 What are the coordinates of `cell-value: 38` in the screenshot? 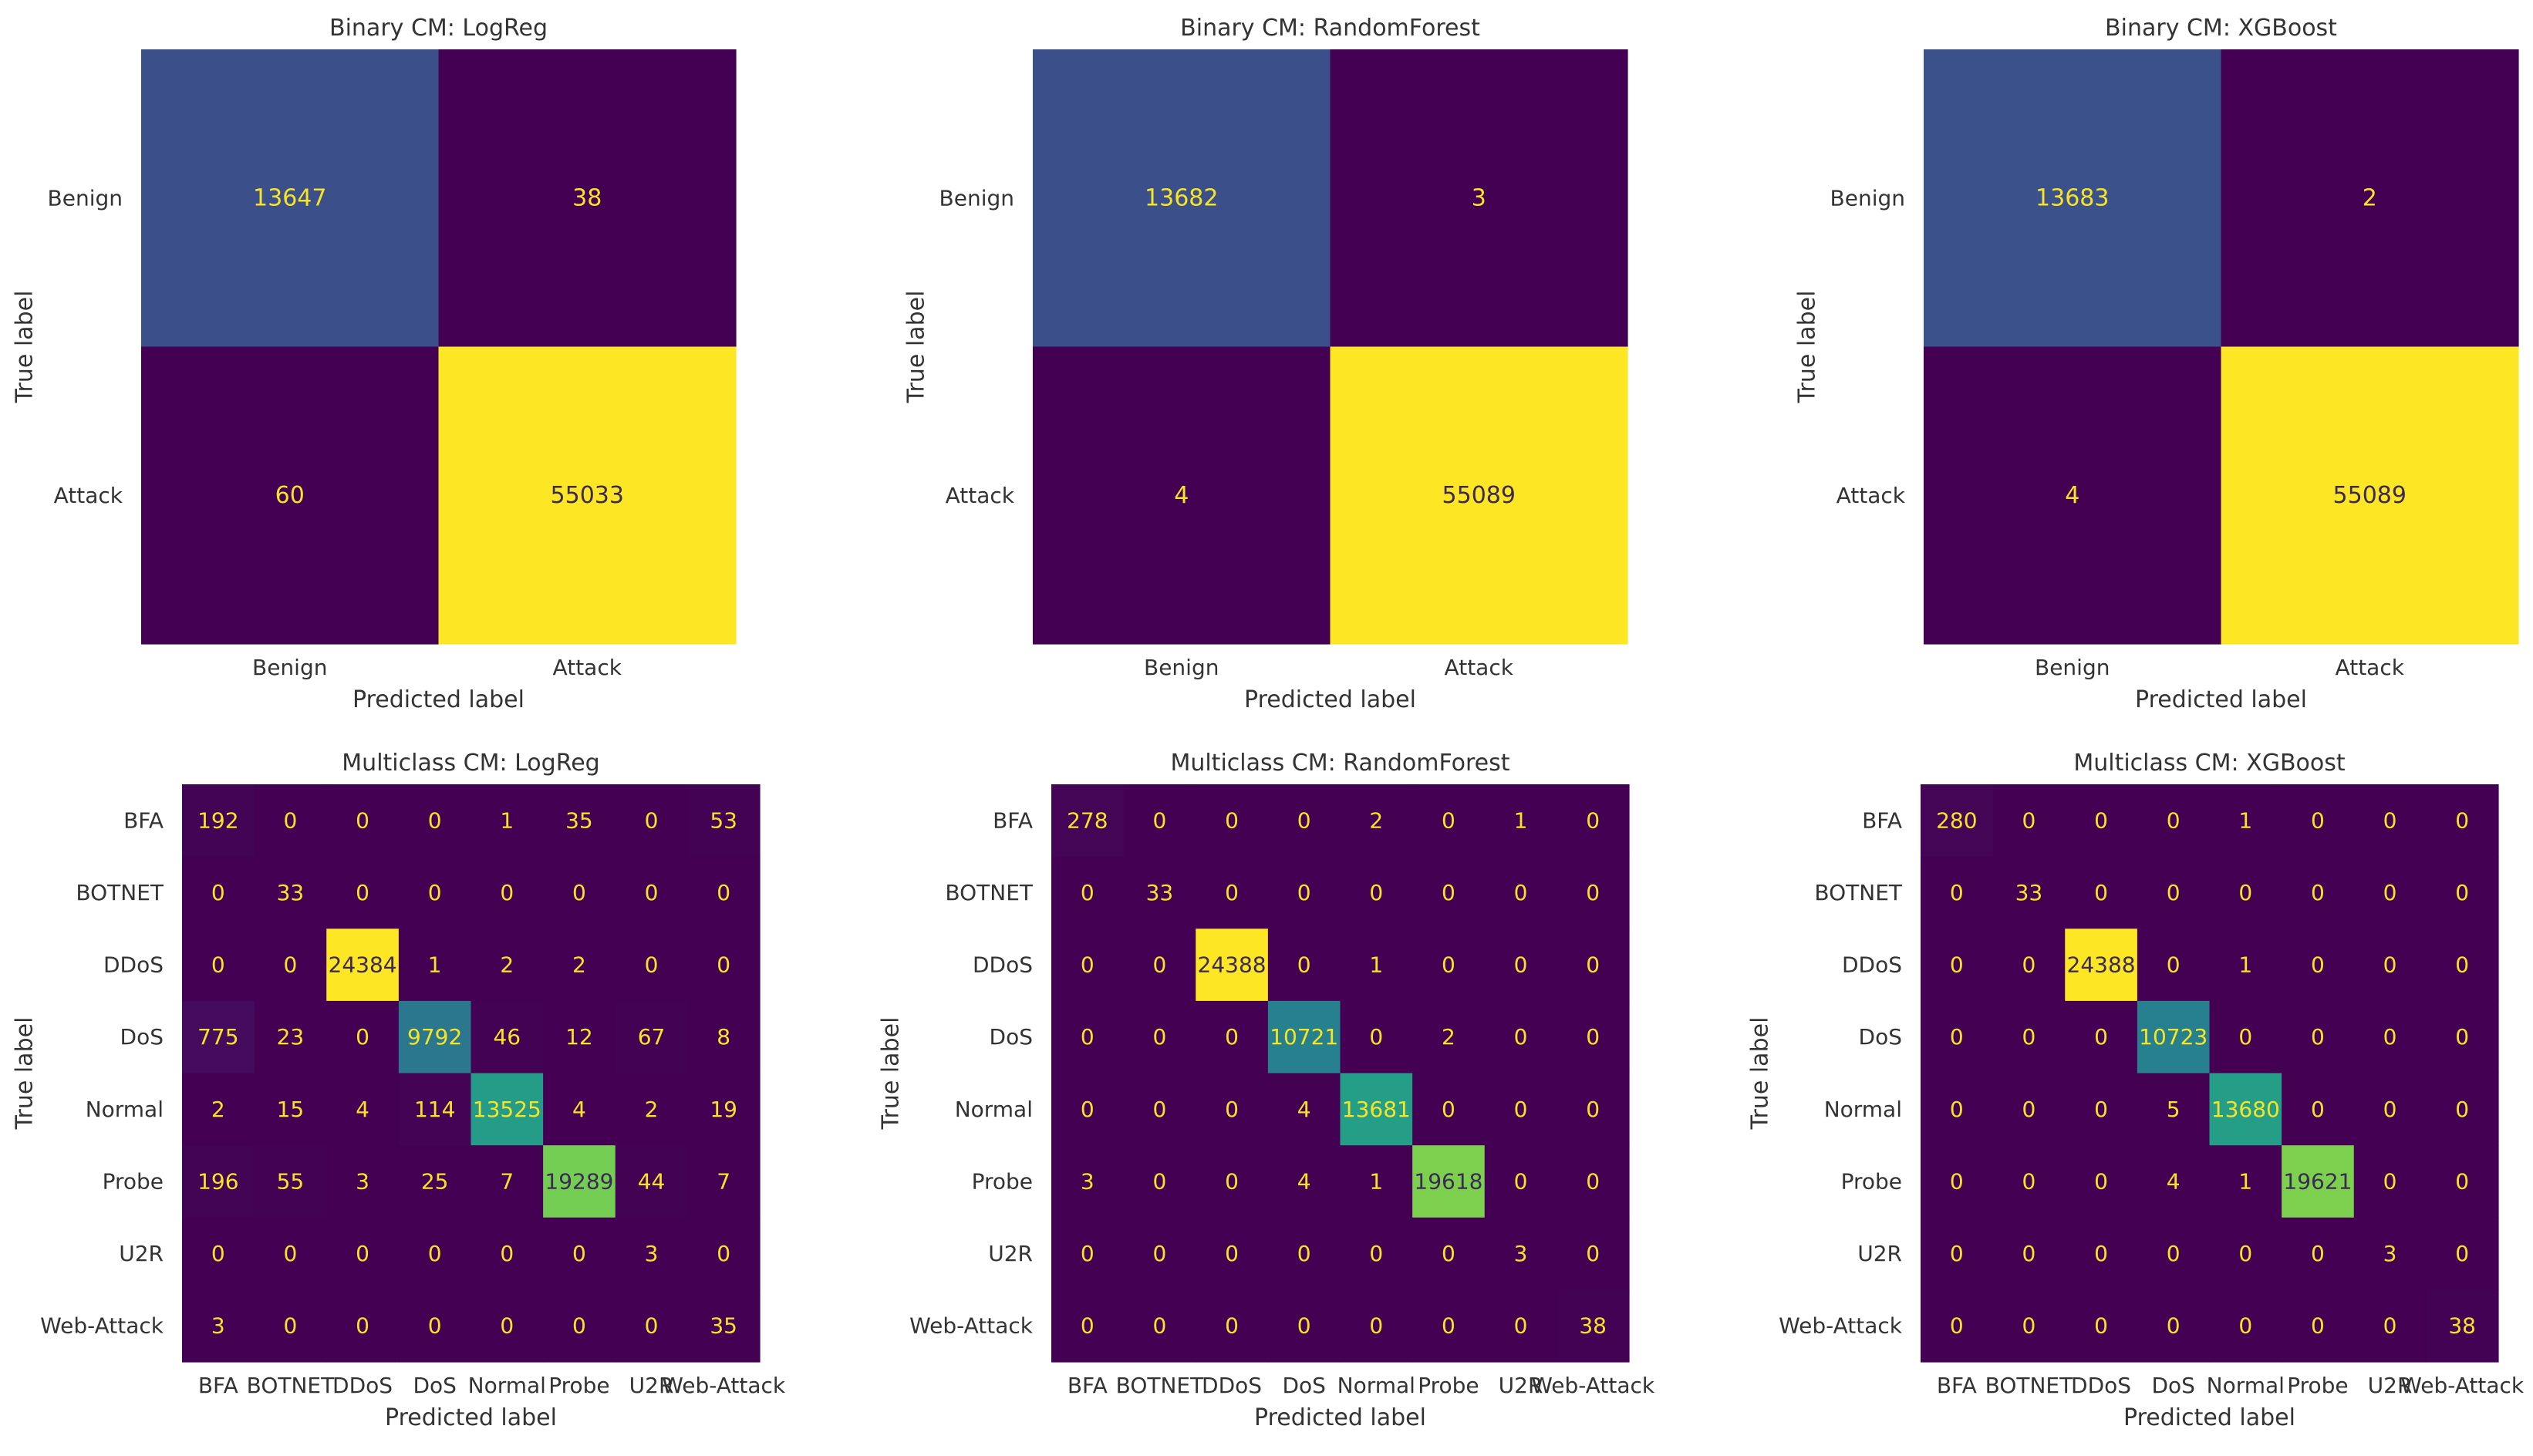 It's located at (2462, 1326).